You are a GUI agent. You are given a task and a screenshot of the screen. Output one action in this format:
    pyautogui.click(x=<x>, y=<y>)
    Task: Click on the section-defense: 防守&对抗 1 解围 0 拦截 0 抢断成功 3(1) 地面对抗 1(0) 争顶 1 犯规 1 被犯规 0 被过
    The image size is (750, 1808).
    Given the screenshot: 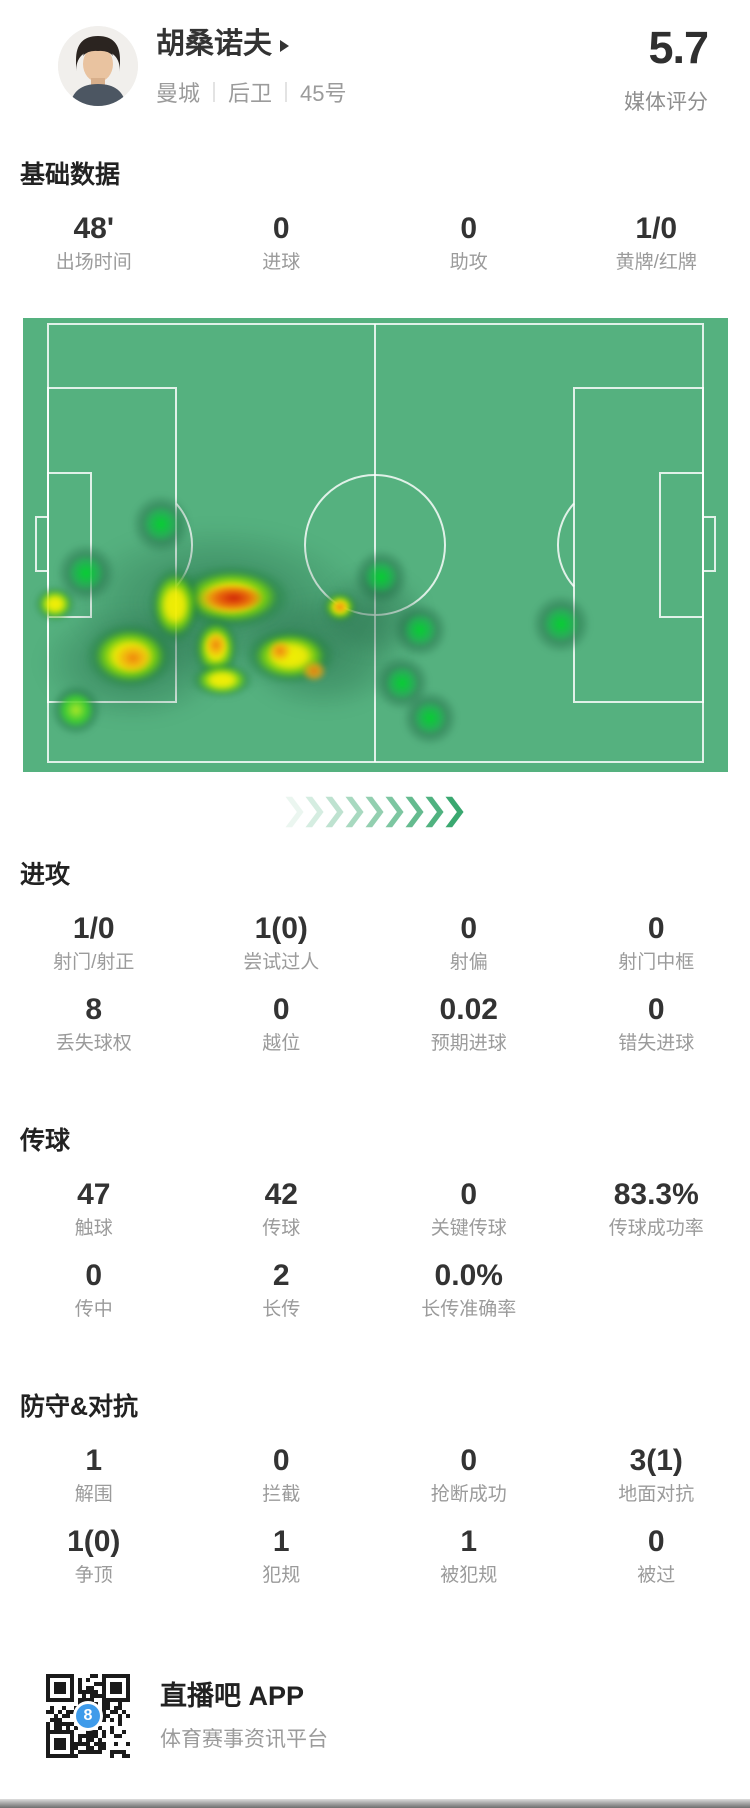 What is the action you would take?
    pyautogui.click(x=375, y=1490)
    